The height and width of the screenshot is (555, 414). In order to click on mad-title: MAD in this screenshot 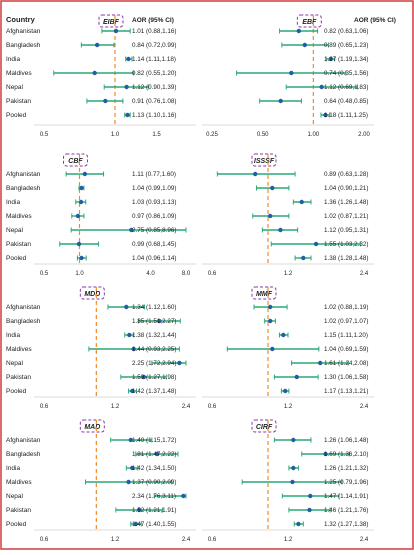, I will do `click(92, 427)`.